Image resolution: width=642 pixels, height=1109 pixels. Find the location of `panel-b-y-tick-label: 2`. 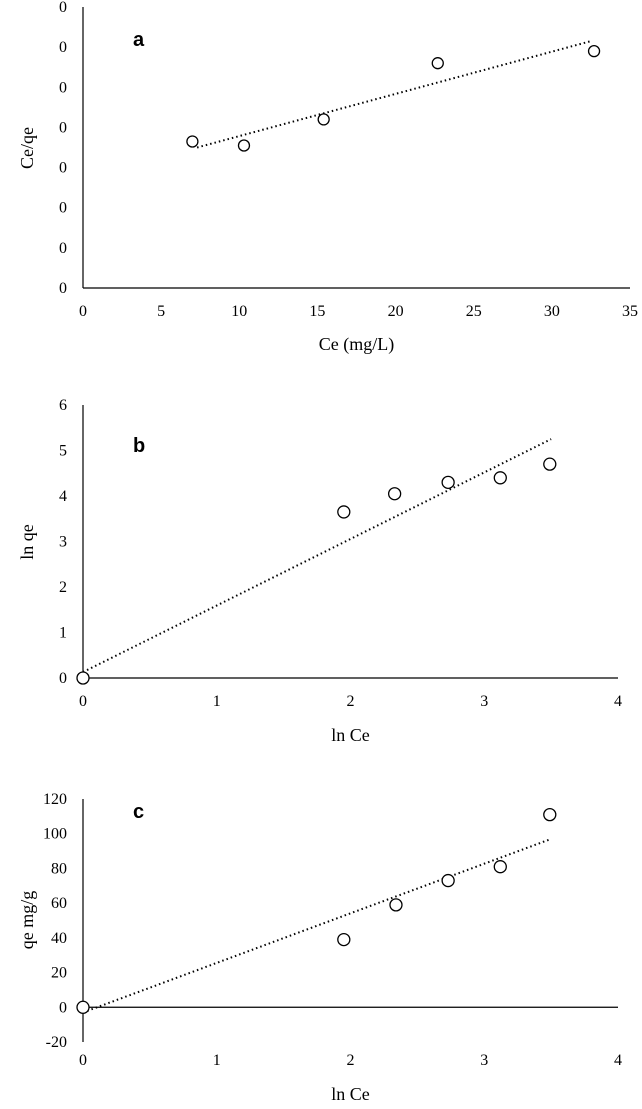

panel-b-y-tick-label: 2 is located at coordinates (63, 587).